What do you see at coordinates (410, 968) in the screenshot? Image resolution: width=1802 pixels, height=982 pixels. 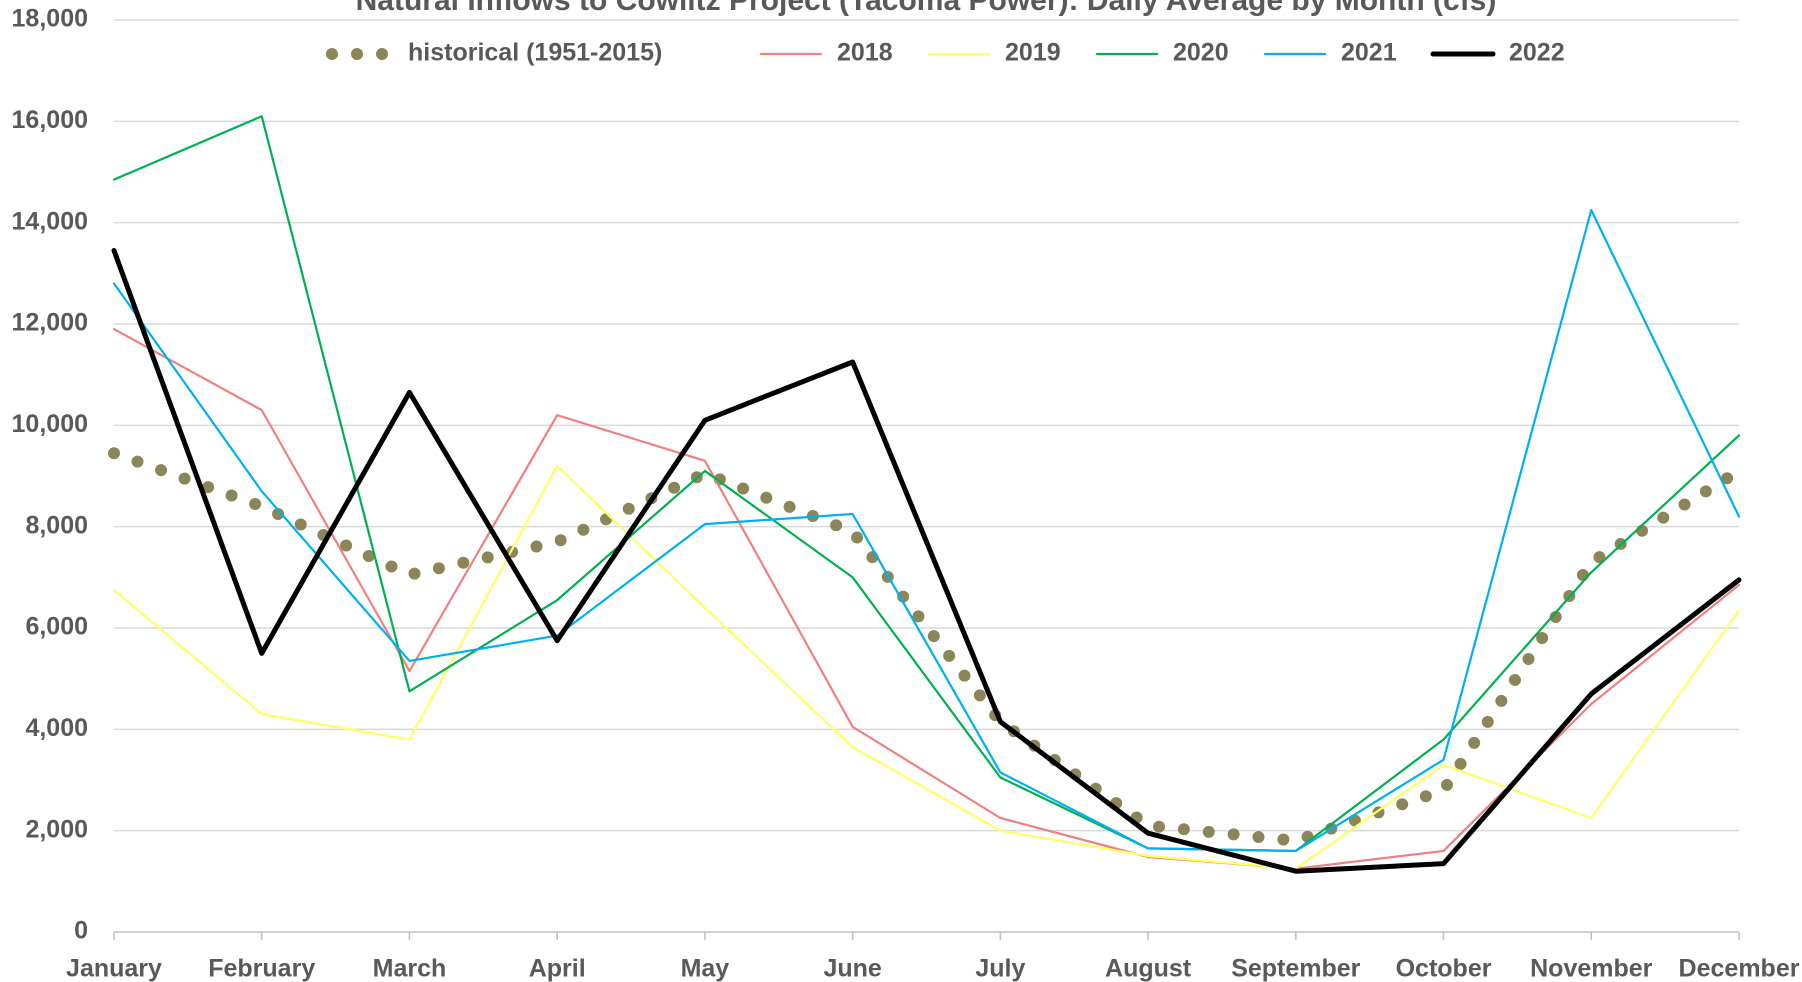 I see `x-tick-label: March` at bounding box center [410, 968].